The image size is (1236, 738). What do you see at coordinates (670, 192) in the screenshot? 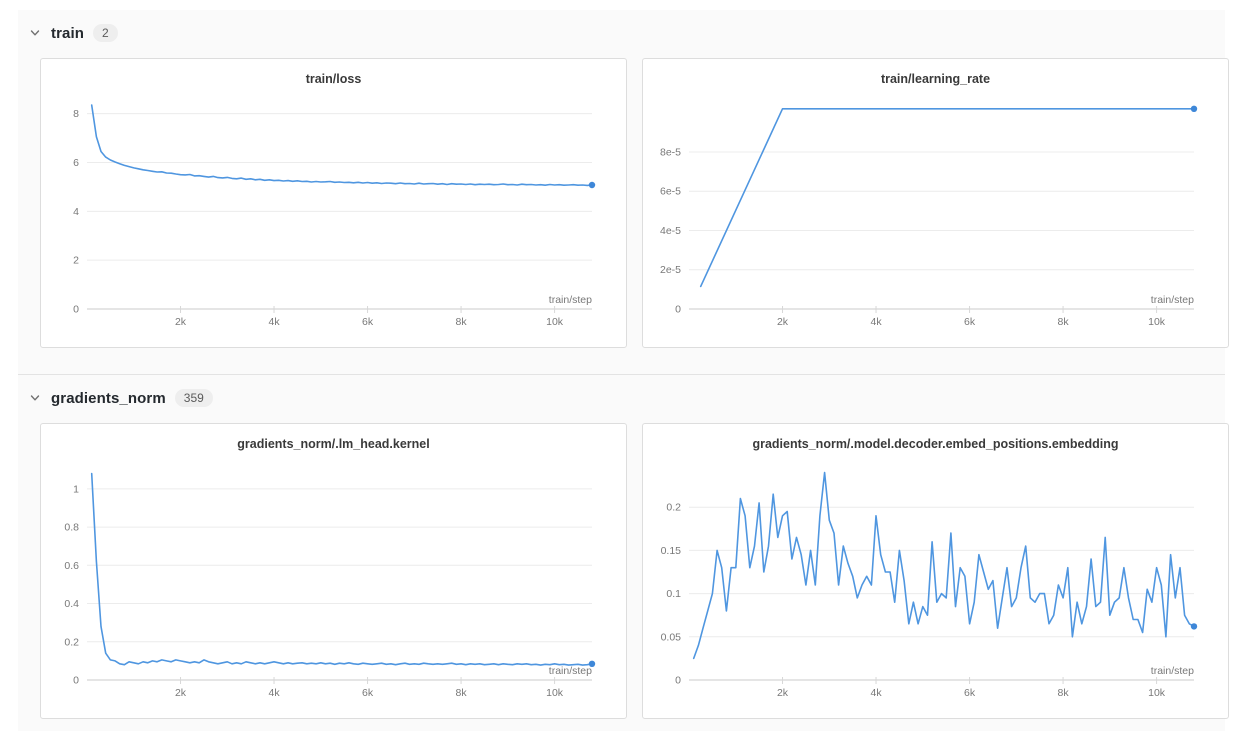
I see `svg-text: 6e-5` at bounding box center [670, 192].